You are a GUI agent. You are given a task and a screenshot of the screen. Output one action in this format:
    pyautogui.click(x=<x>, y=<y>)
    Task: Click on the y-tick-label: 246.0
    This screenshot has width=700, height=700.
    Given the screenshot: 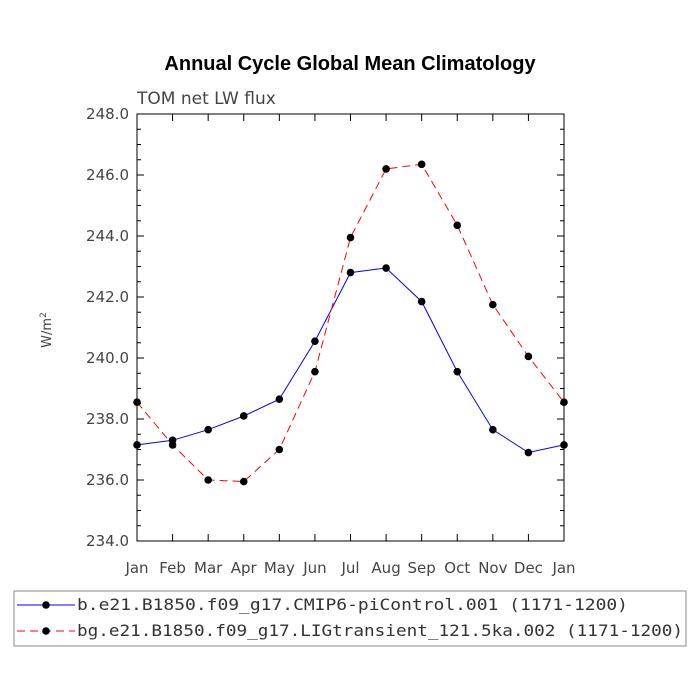 What is the action you would take?
    pyautogui.click(x=107, y=175)
    